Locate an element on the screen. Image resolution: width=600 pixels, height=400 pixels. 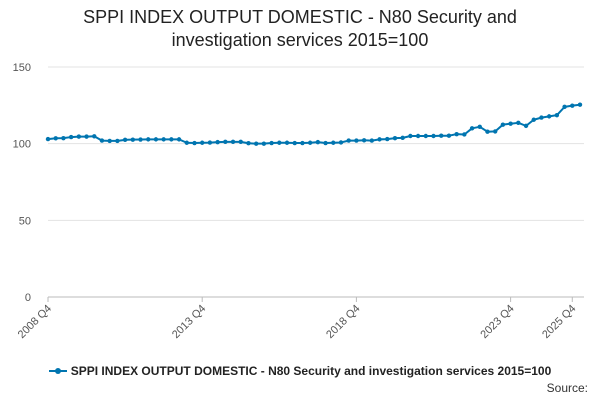
y-tick-label: 50 is located at coordinates (25, 221).